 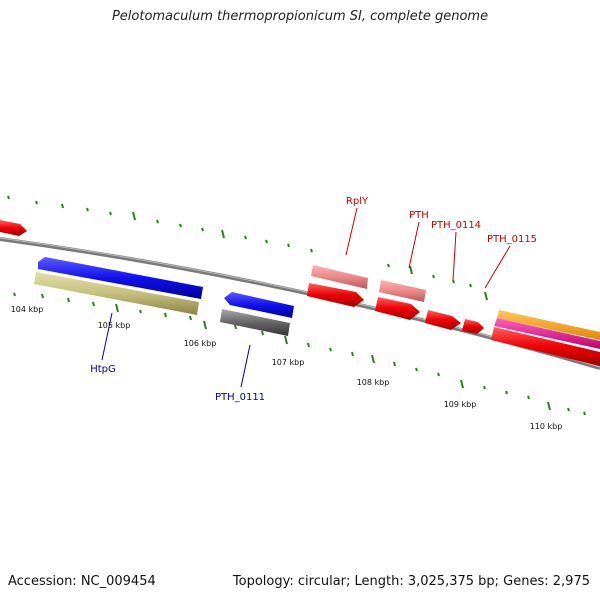 I want to click on gene-pth0111-arrow, so click(x=259, y=305).